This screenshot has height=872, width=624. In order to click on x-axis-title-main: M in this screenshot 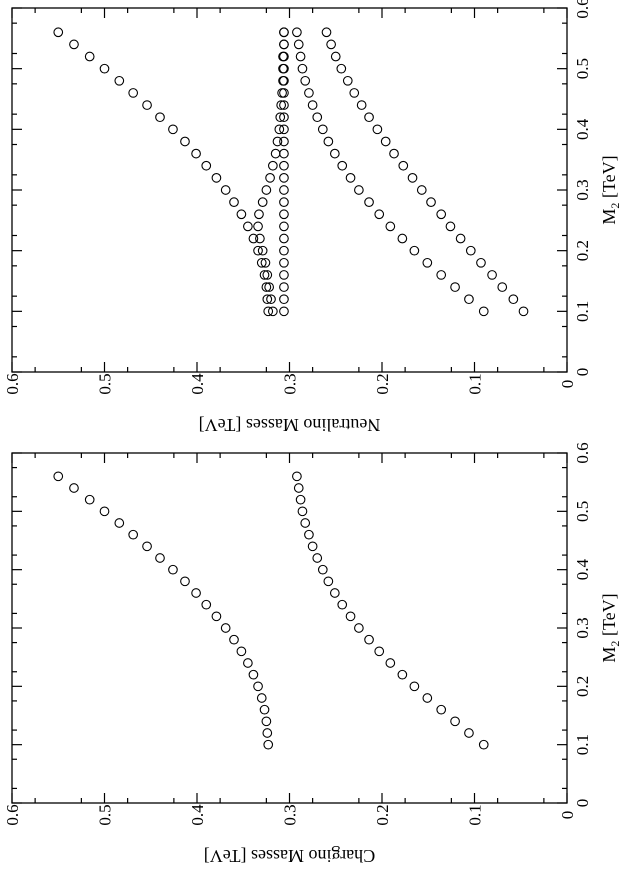, I will do `click(609, 655)`.